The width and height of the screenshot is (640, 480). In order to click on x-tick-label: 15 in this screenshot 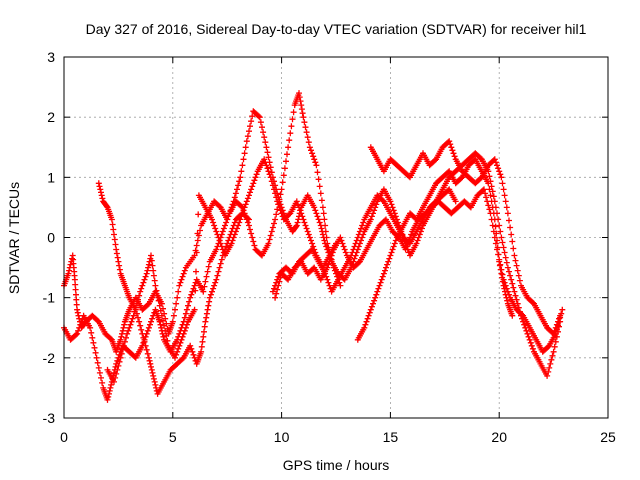, I will do `click(391, 437)`.